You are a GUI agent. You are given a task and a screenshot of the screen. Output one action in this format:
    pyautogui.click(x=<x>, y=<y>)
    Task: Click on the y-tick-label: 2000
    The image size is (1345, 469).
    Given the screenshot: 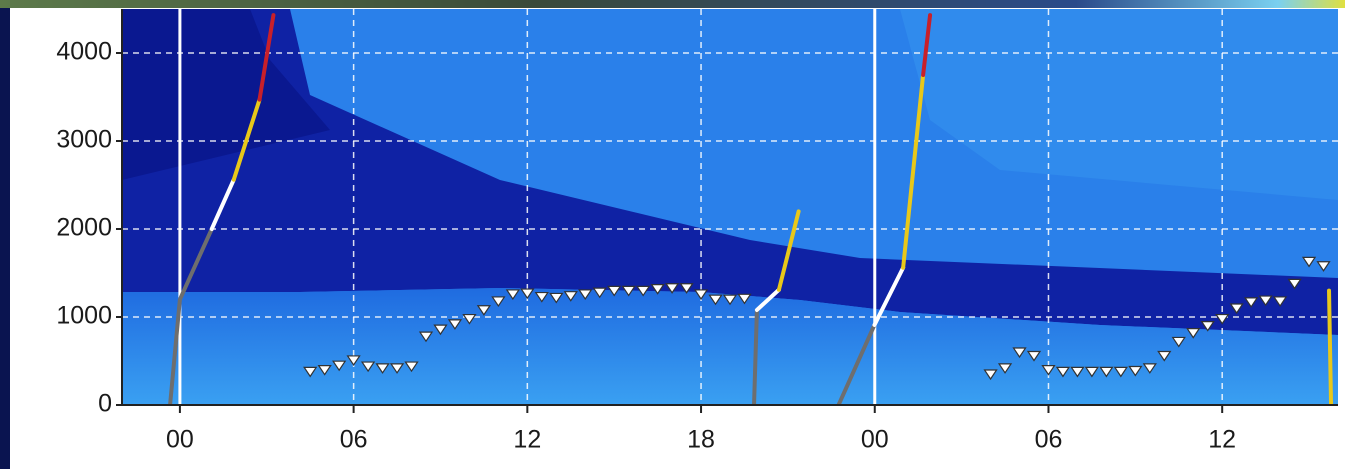 What is the action you would take?
    pyautogui.click(x=84, y=228)
    